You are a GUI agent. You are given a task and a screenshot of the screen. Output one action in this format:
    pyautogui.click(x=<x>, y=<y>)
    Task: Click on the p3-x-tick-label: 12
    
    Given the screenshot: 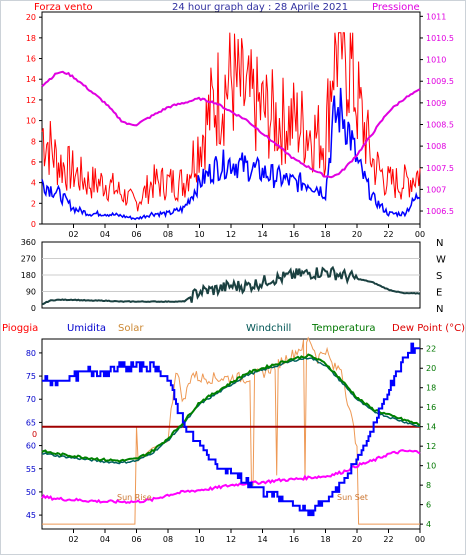 What is the action you would take?
    pyautogui.click(x=231, y=539)
    